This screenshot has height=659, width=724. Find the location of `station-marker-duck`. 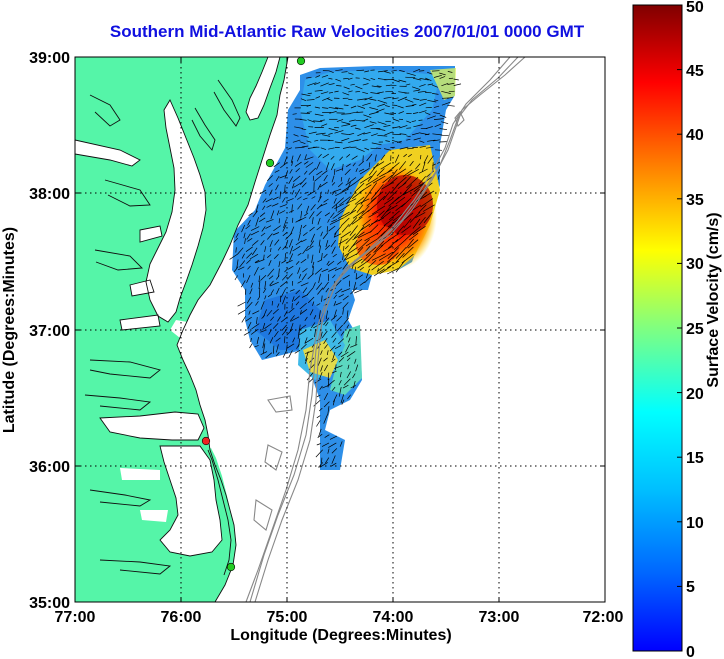

station-marker-duck is located at coordinates (206, 441).